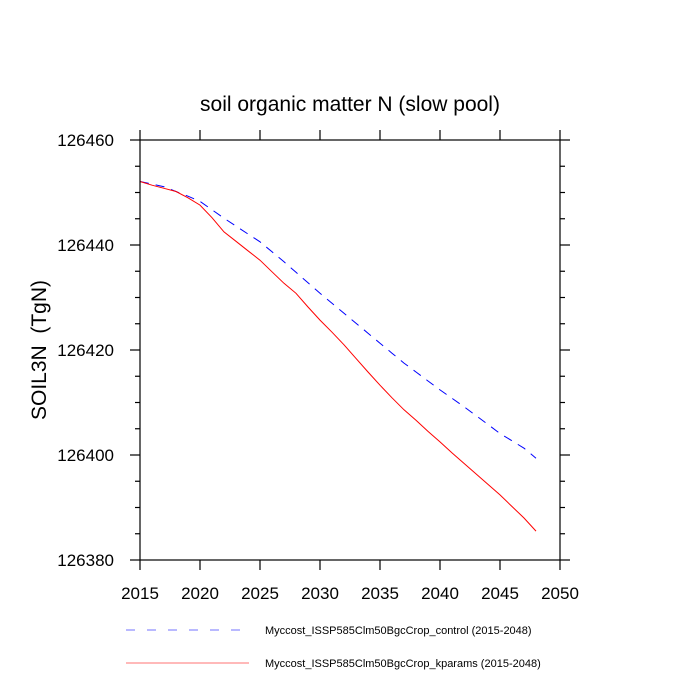 The width and height of the screenshot is (700, 700). I want to click on x-tick-label: 2015, so click(140, 593).